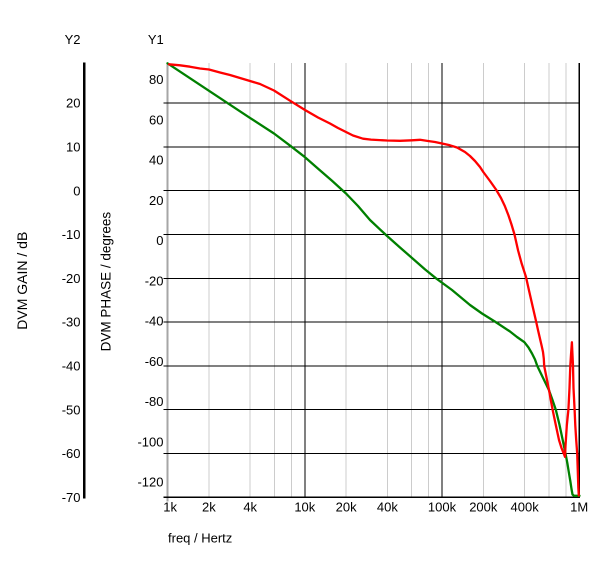 This screenshot has height=568, width=600. What do you see at coordinates (346, 507) in the screenshot?
I see `svg-text: 20k` at bounding box center [346, 507].